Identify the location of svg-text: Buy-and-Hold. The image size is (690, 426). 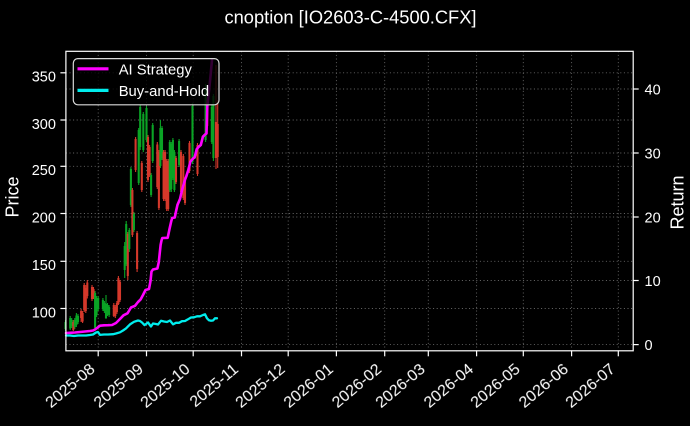
(164, 92).